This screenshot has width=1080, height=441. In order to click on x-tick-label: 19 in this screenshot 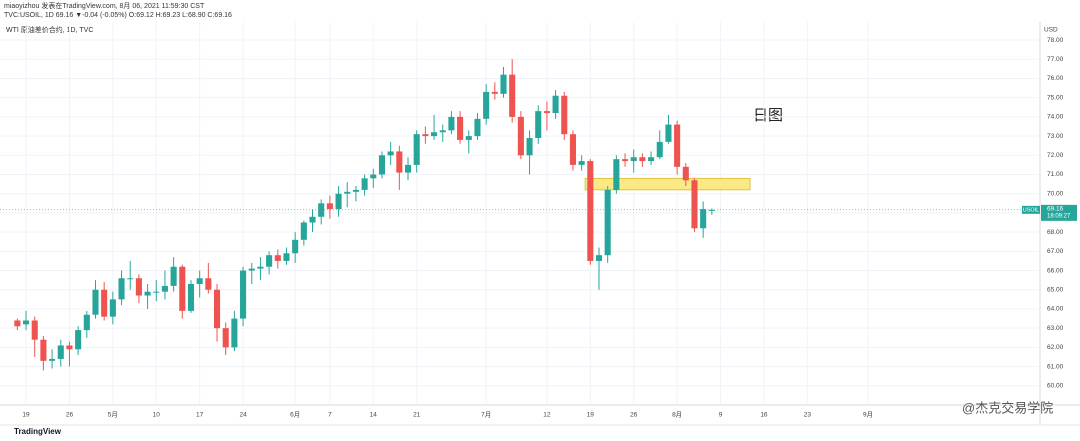, I will do `click(591, 415)`.